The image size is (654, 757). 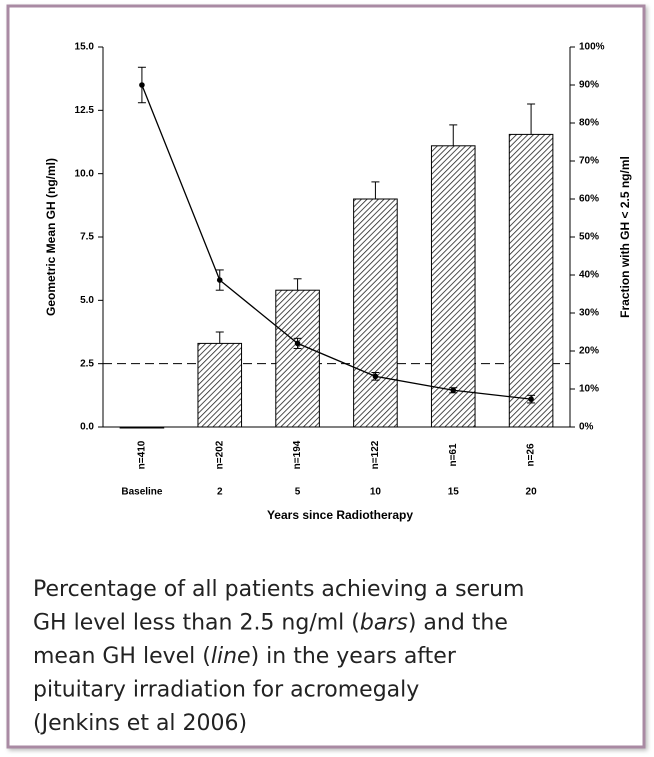 I want to click on y2-tick-label: 100%, so click(x=592, y=47).